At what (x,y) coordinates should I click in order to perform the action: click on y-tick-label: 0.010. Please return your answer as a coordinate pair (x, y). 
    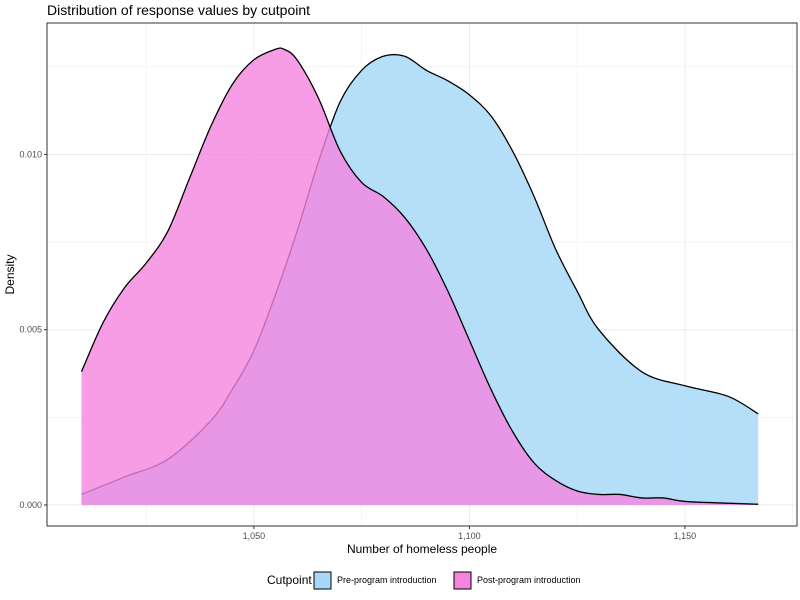
    Looking at the image, I should click on (30, 154).